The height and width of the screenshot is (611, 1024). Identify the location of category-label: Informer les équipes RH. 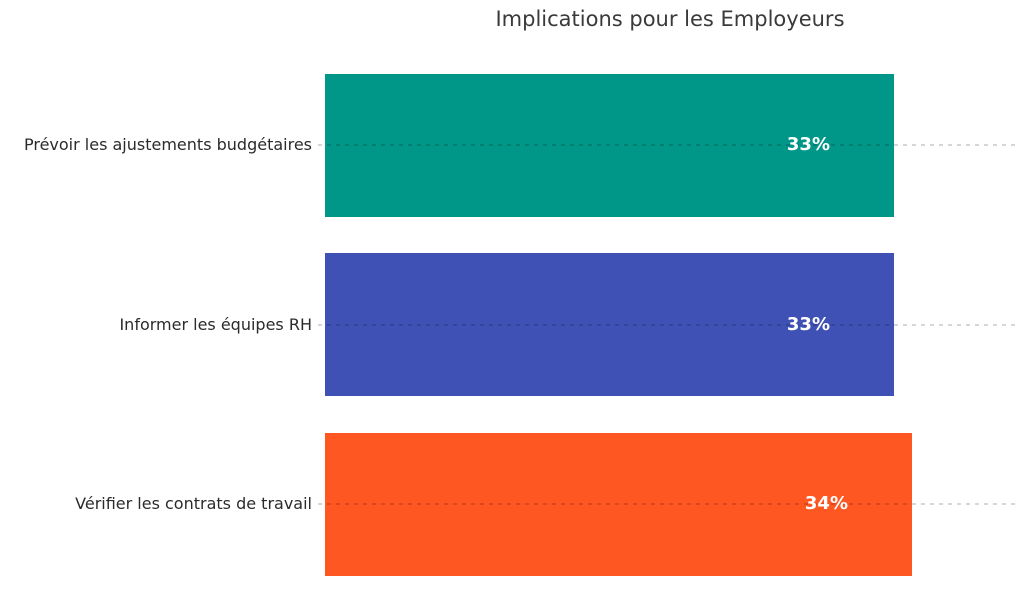
(215, 324).